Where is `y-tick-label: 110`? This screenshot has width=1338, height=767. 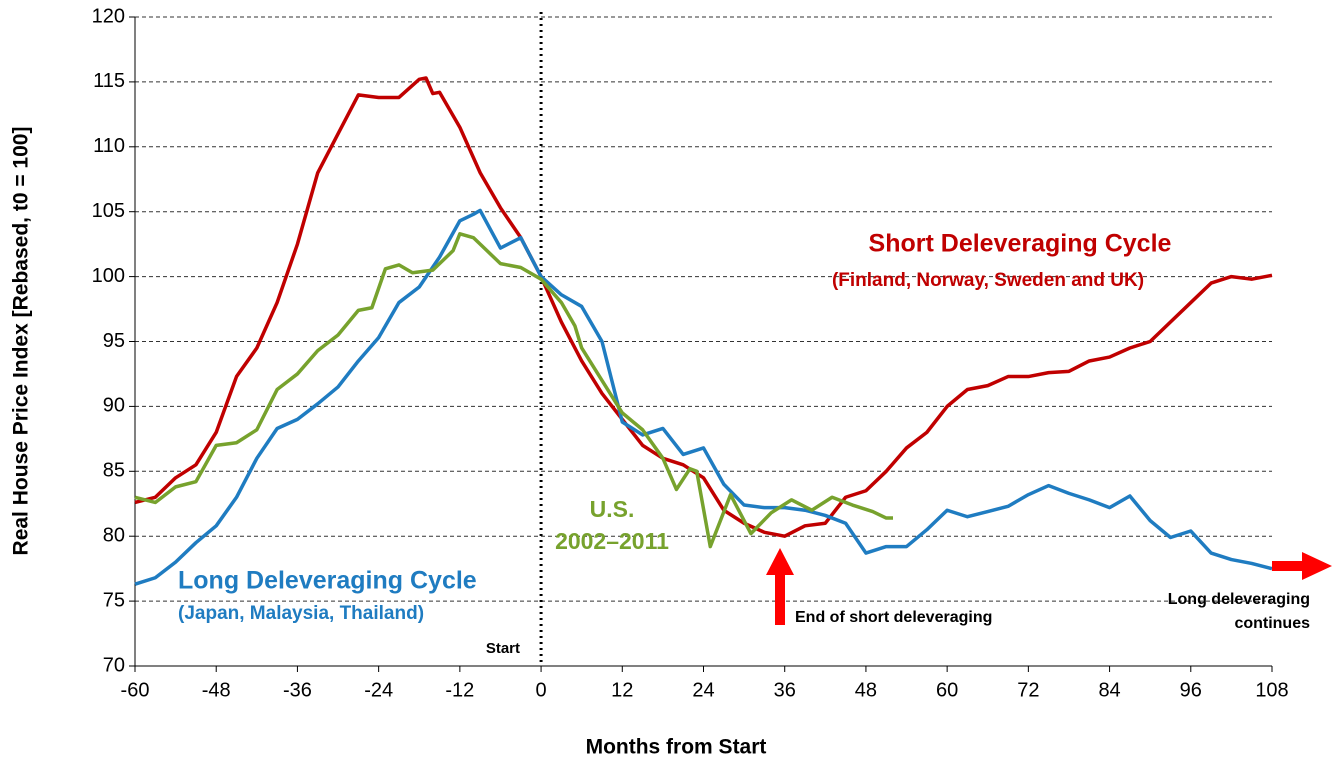
y-tick-label: 110 is located at coordinates (109, 146).